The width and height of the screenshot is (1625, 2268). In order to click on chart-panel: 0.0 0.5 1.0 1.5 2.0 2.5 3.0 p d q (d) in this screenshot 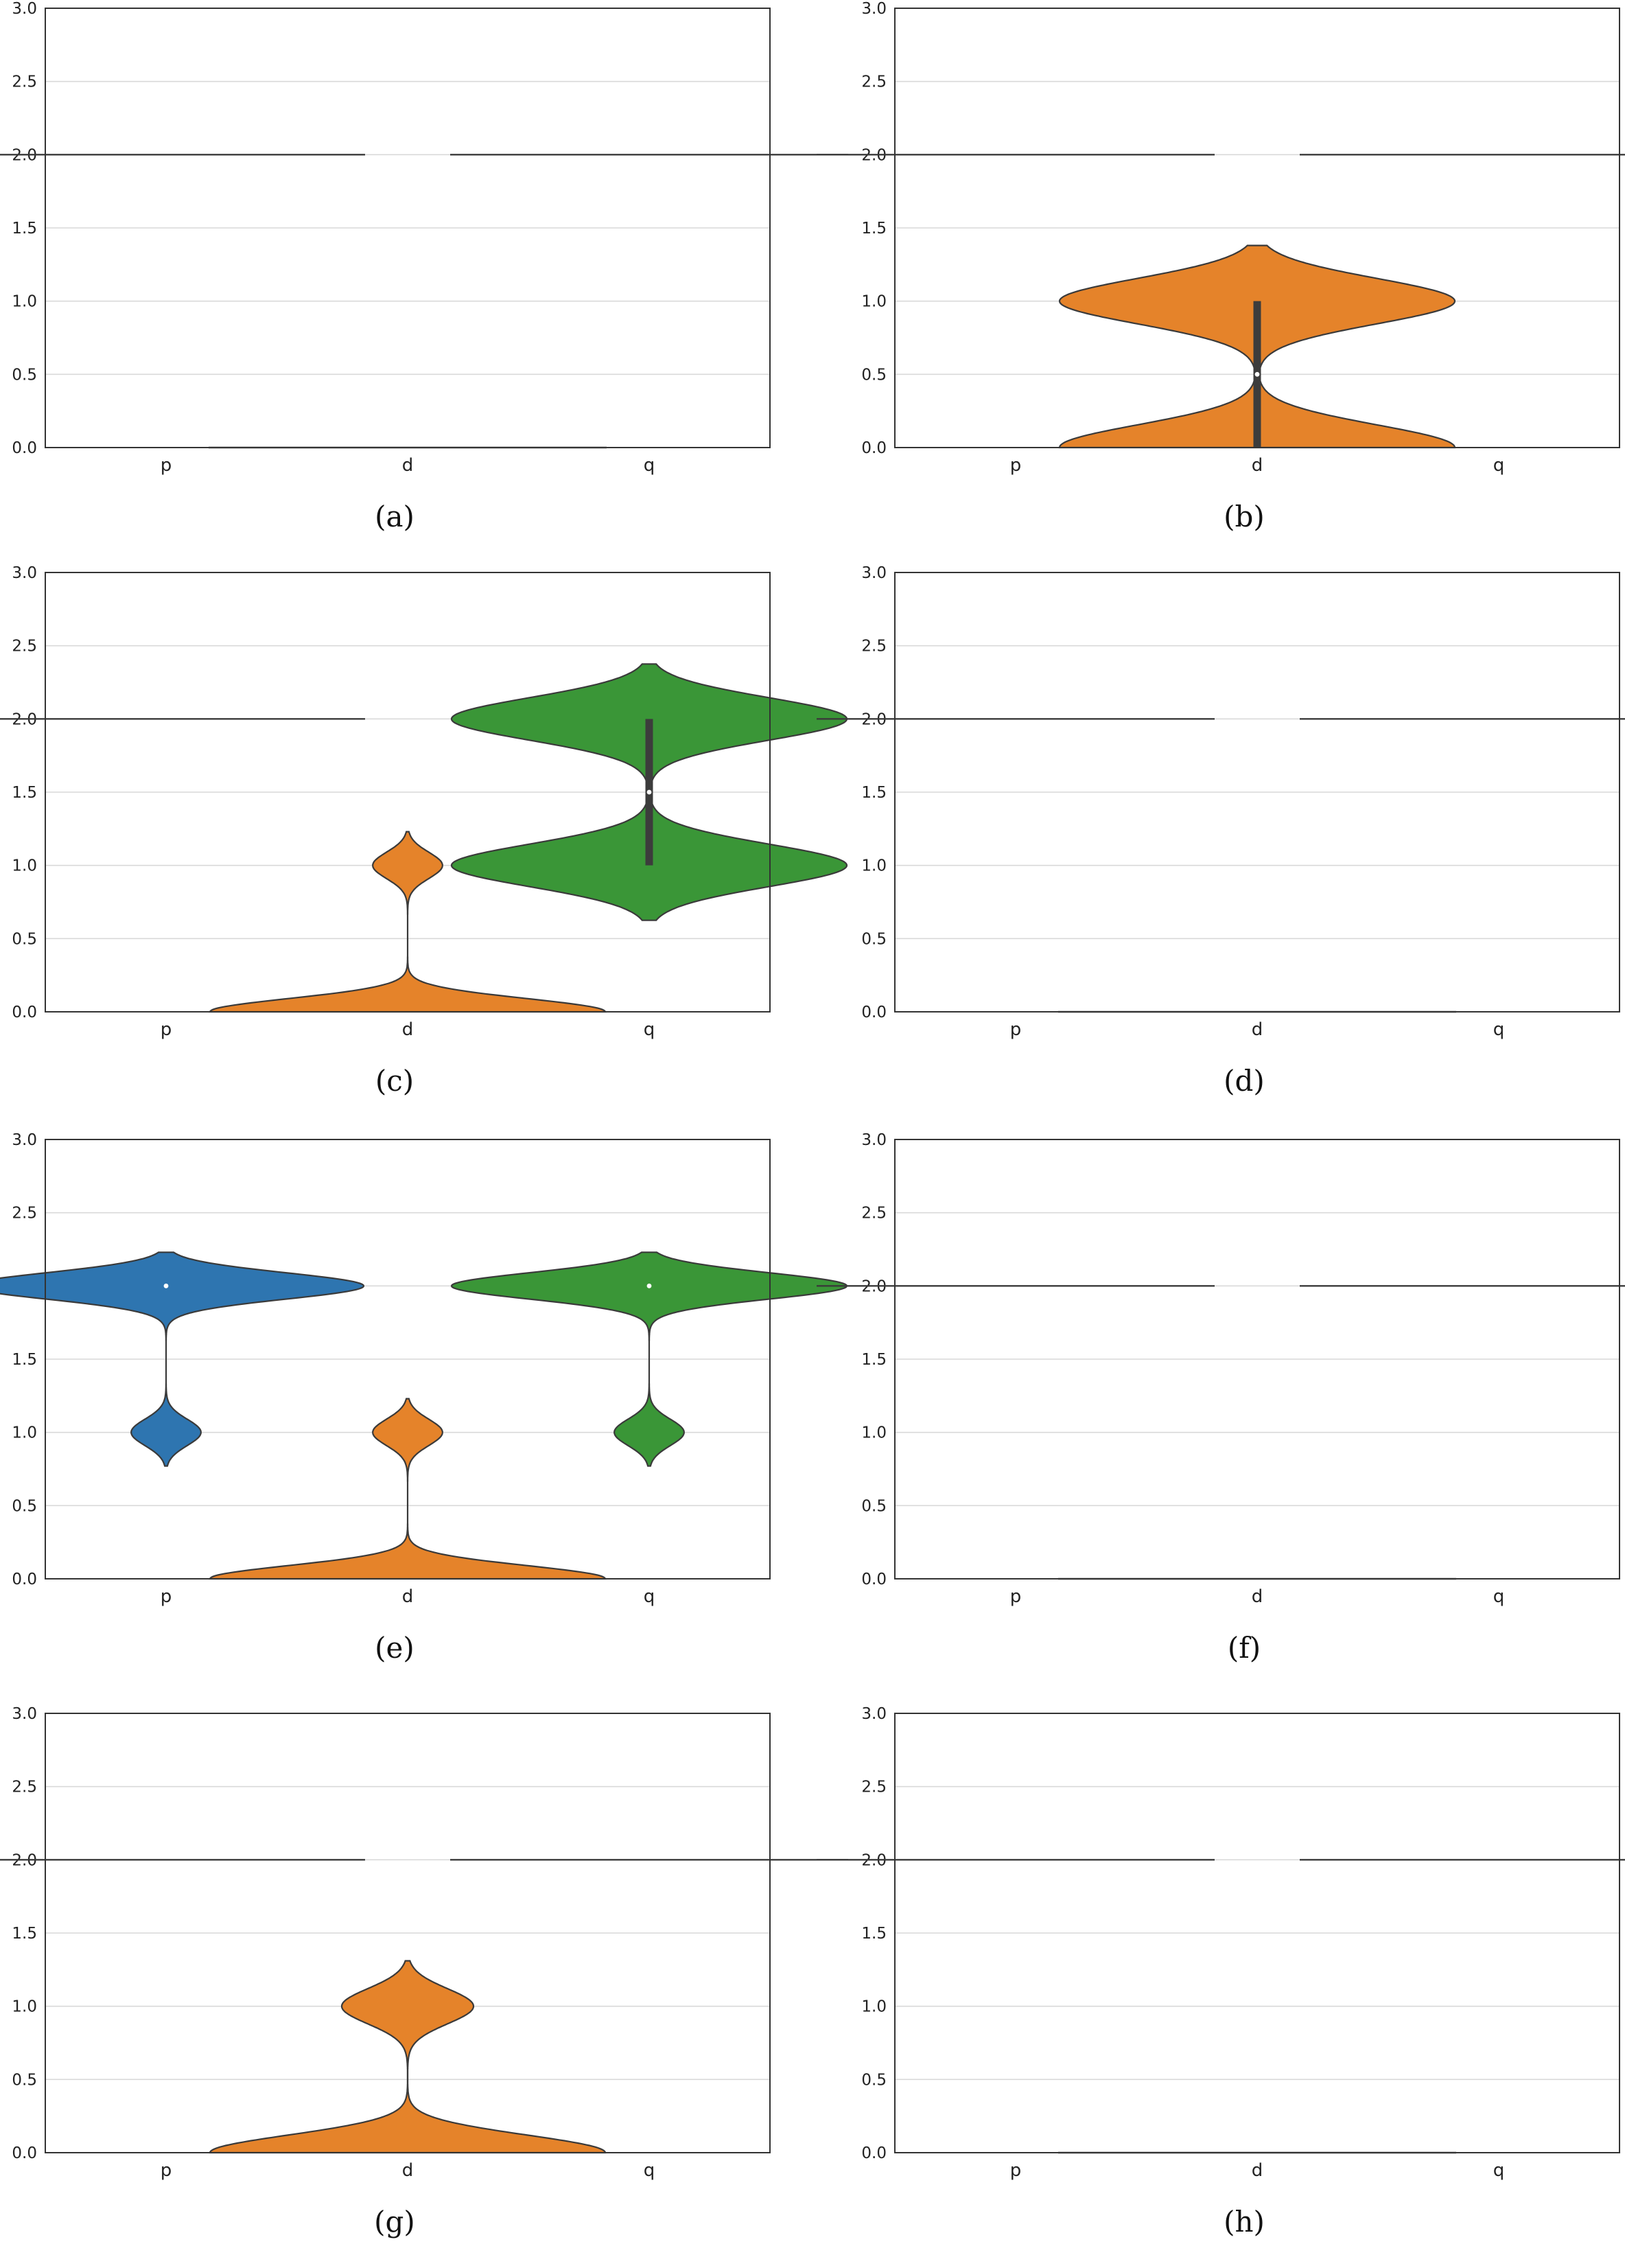, I will do `click(1221, 845)`.